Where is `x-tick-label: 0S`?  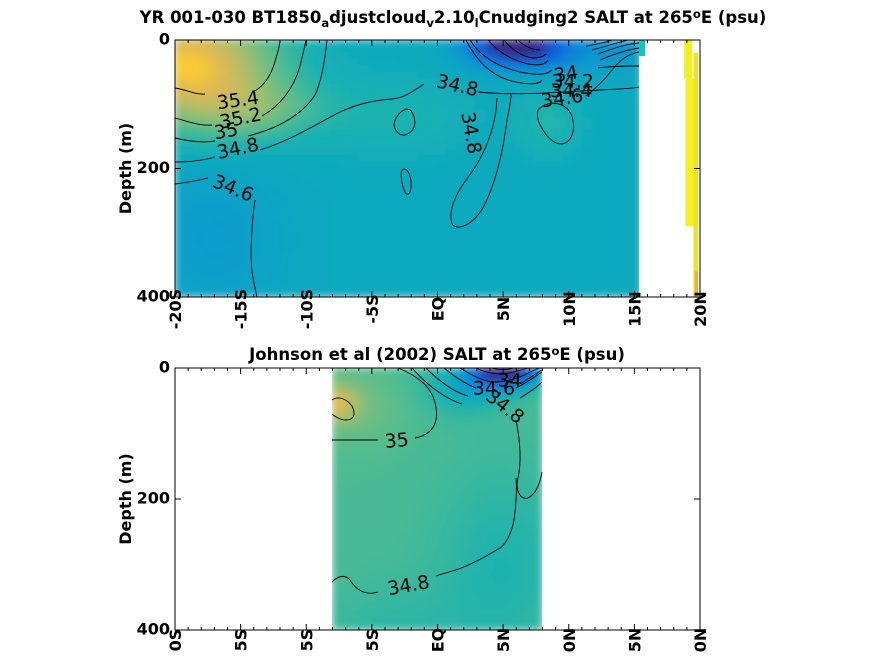 x-tick-label: 0S is located at coordinates (175, 640).